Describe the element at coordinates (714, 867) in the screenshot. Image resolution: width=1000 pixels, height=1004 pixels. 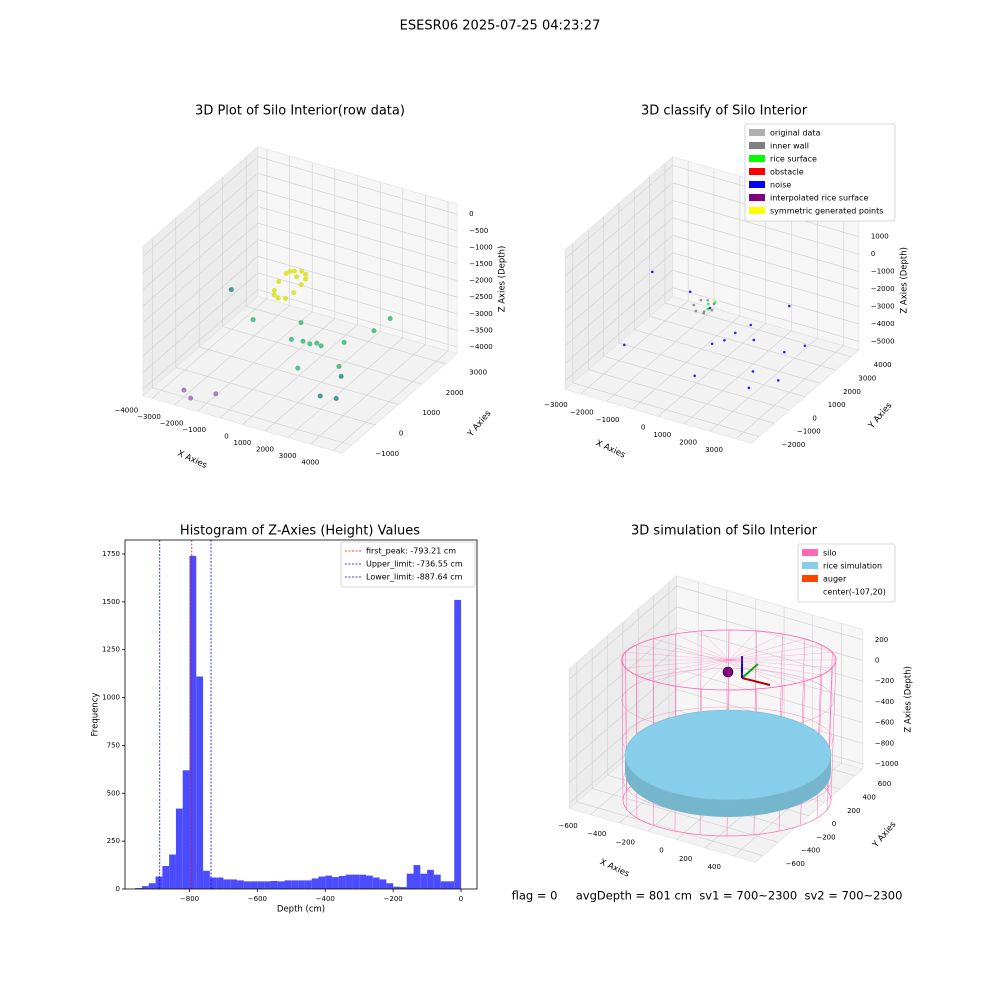
I see `x-tick-label: 400` at that location.